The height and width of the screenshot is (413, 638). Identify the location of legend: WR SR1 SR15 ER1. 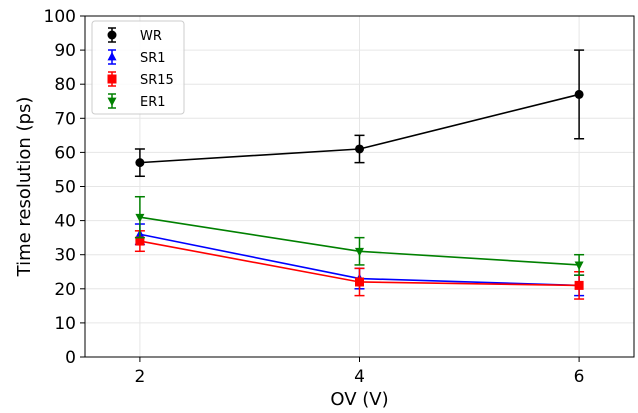
(138, 67).